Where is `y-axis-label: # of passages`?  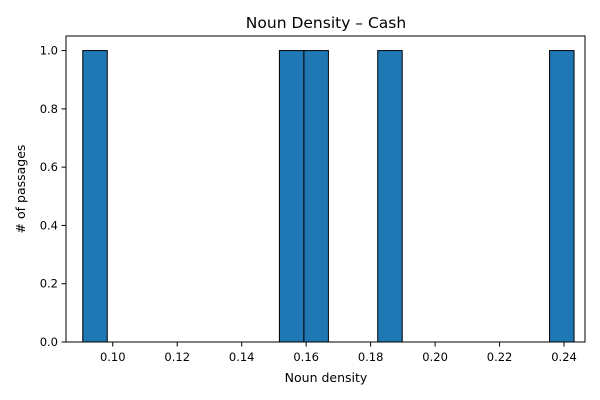 y-axis-label: # of passages is located at coordinates (20, 189).